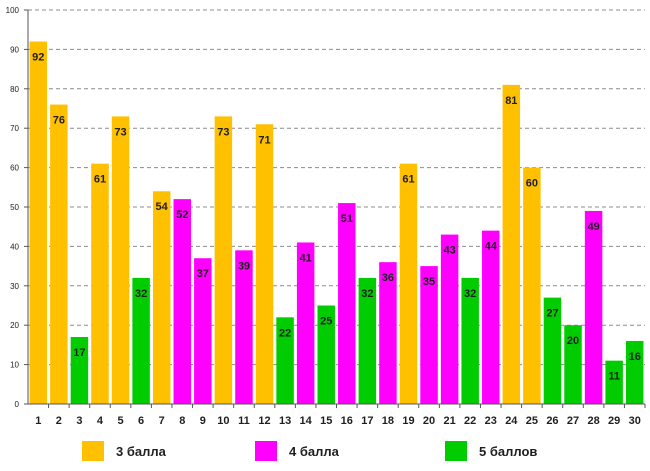  I want to click on data-label: 49, so click(593, 227).